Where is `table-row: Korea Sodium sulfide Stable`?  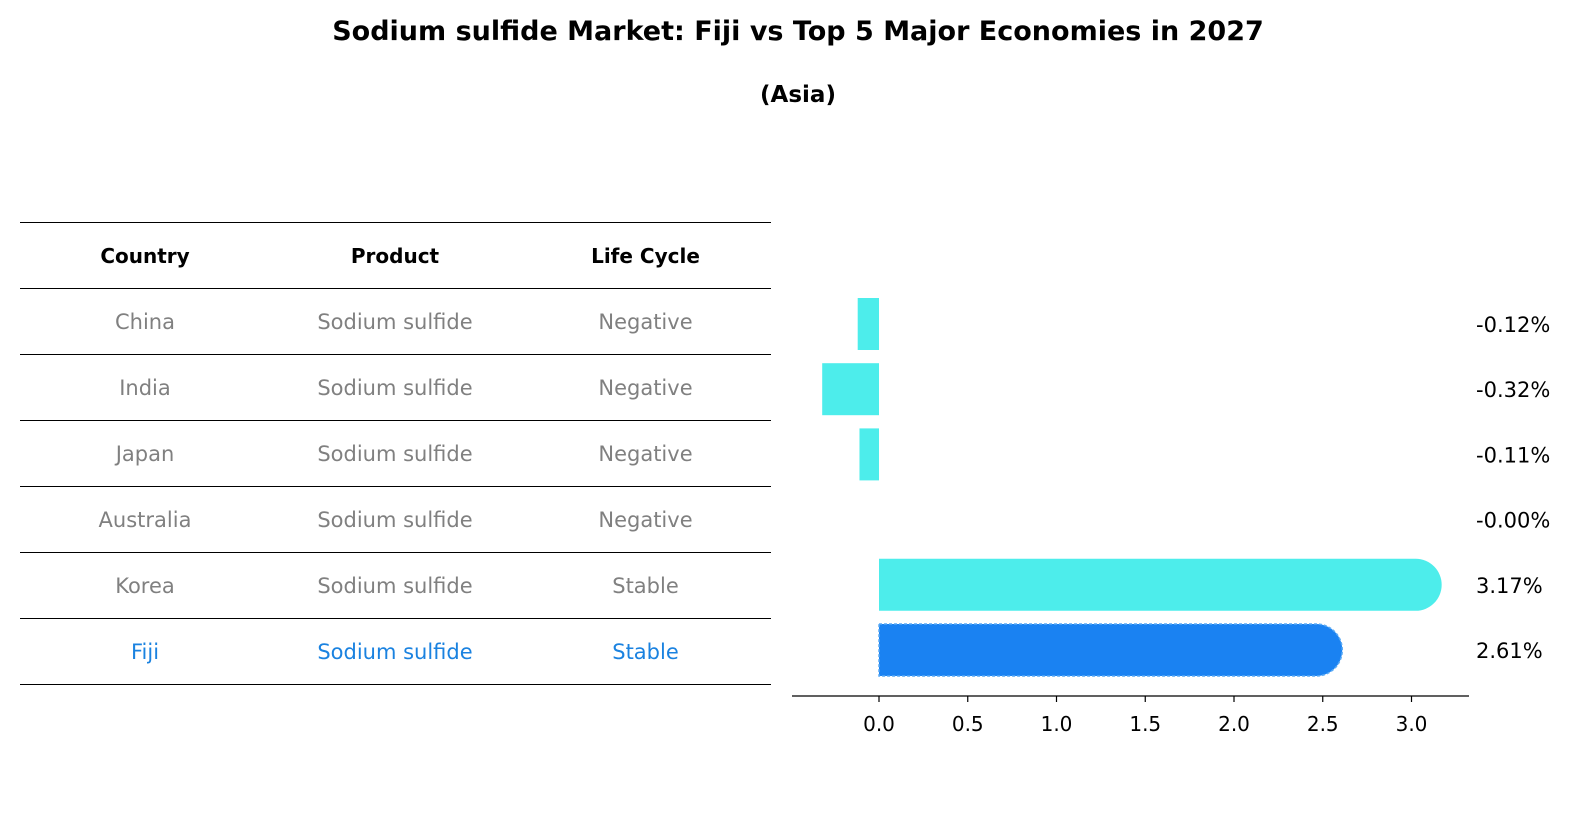 table-row: Korea Sodium sulfide Stable is located at coordinates (395, 585).